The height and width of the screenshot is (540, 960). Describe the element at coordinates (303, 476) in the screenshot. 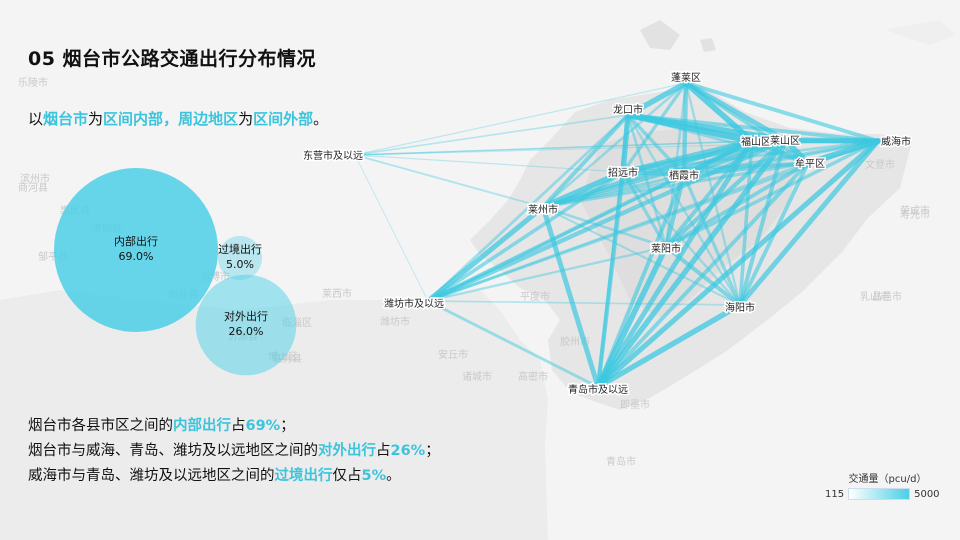

I see `note-highlight: 过境出行` at that location.